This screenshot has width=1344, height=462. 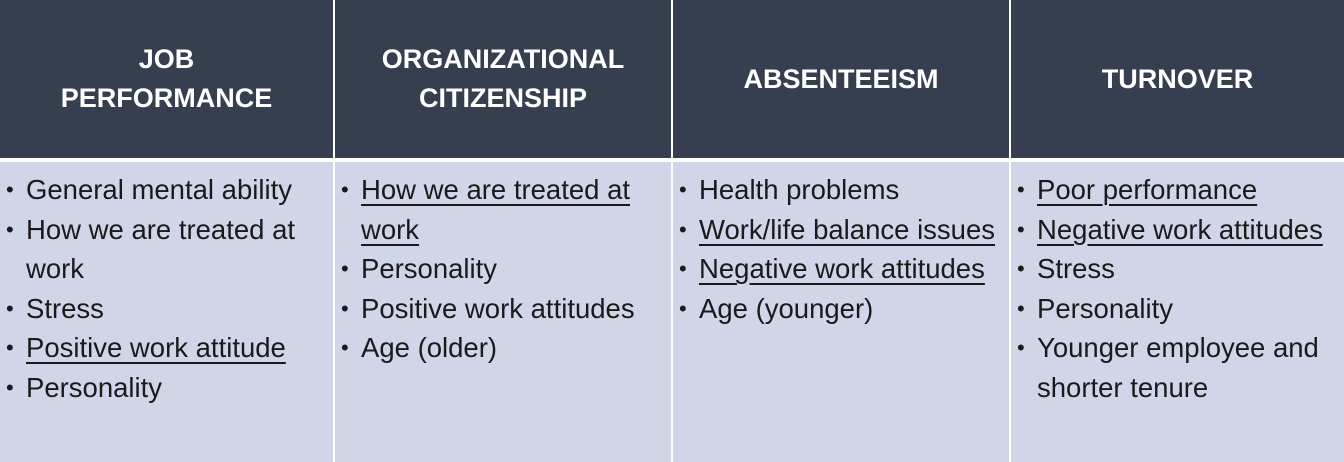 I want to click on factor-text: Work/life balance issues, so click(x=847, y=229).